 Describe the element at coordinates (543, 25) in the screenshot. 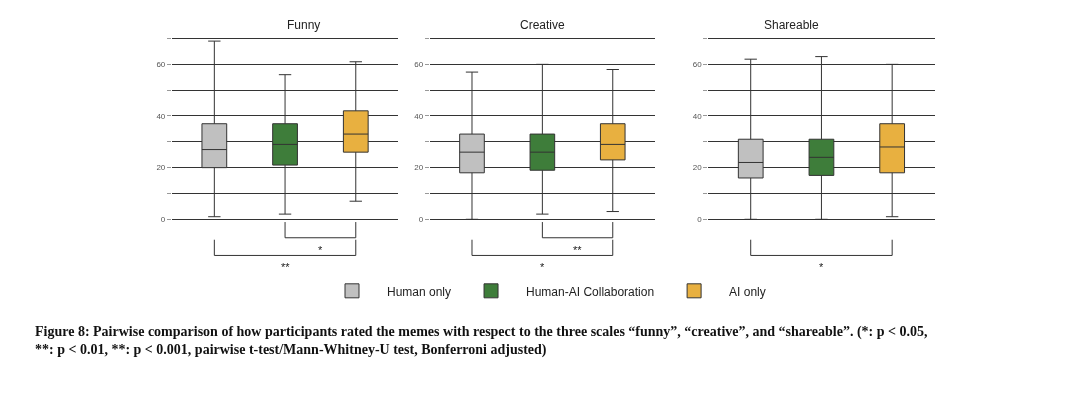

I see `chart-title: Creative` at that location.